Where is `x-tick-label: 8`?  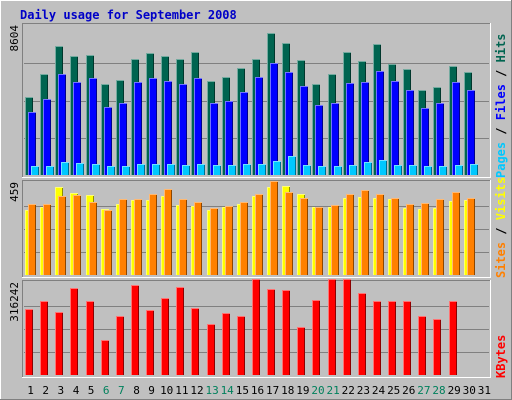 x-tick-label: 8 is located at coordinates (136, 390).